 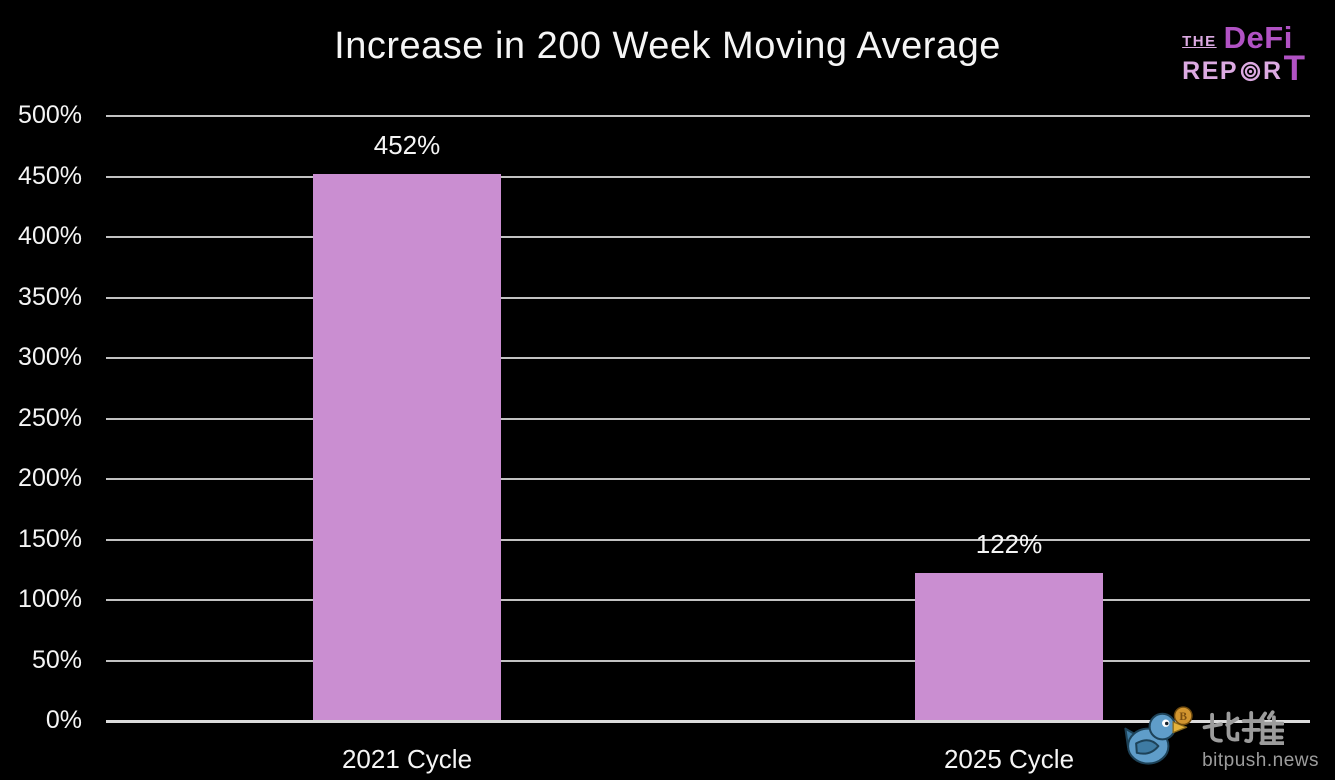 I want to click on logo-word-defi: DeFi, so click(x=1258, y=37).